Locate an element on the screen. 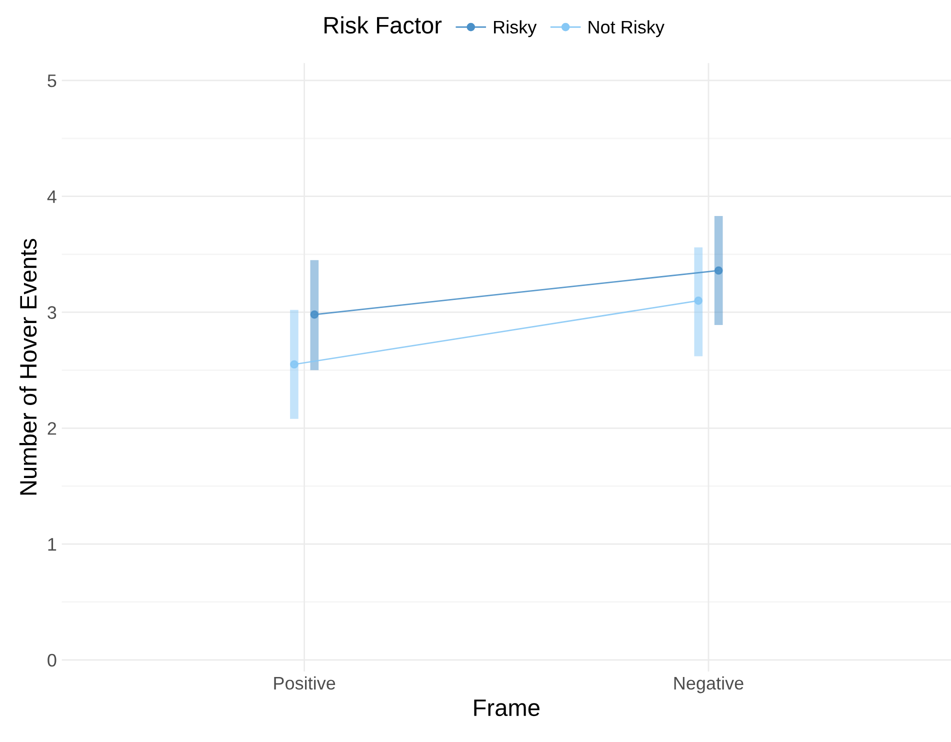 The width and height of the screenshot is (951, 742). legend-title: Risk Factor is located at coordinates (383, 25).